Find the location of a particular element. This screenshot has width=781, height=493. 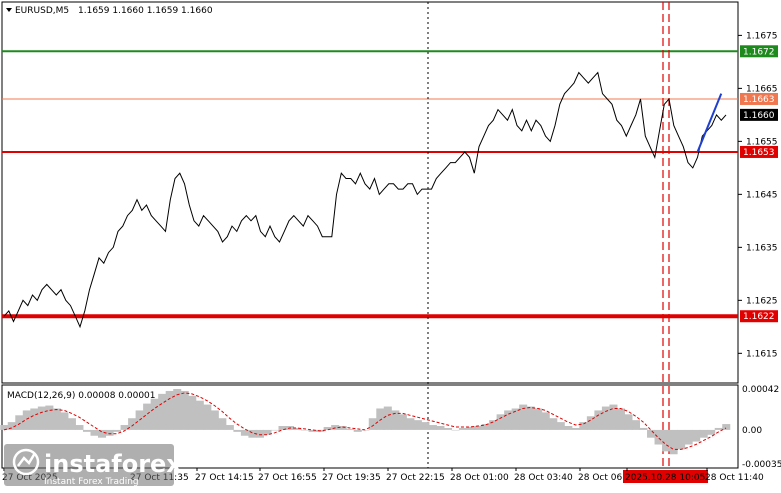

chart-header: EURUSD,M5 1.1659 1.1660 1.1659 1.1660 is located at coordinates (109, 11).